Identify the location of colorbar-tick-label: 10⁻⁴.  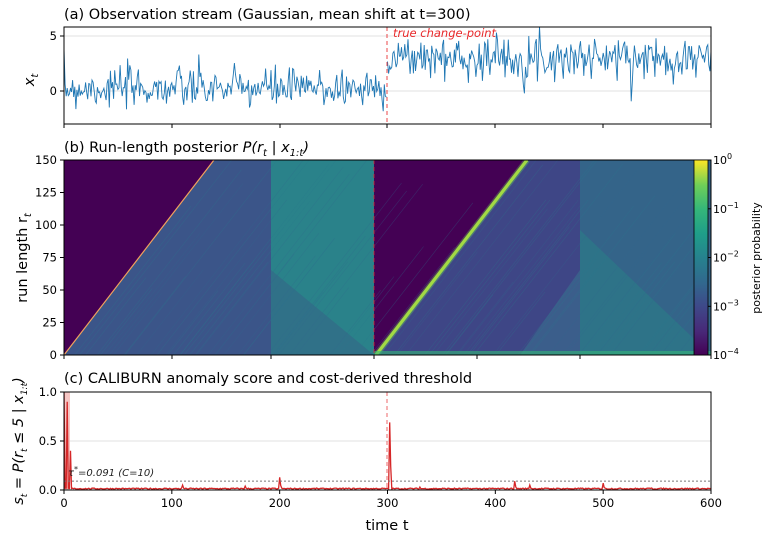
(726, 354).